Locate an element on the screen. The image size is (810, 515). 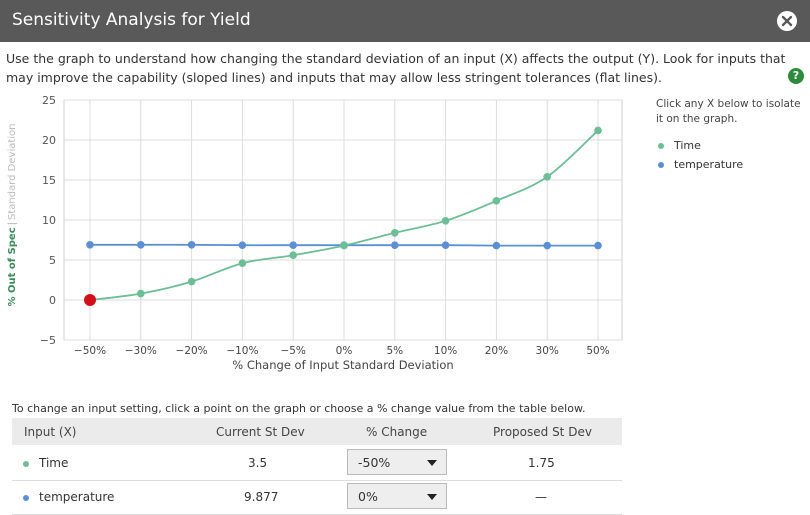
row-current-time: 3.5 is located at coordinates (258, 463).